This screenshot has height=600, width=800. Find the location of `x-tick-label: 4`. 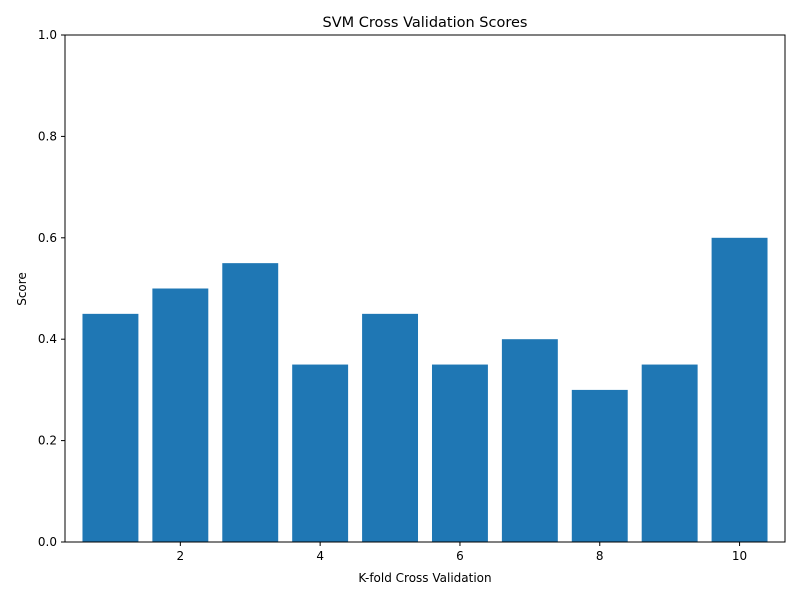

x-tick-label: 4 is located at coordinates (320, 556).